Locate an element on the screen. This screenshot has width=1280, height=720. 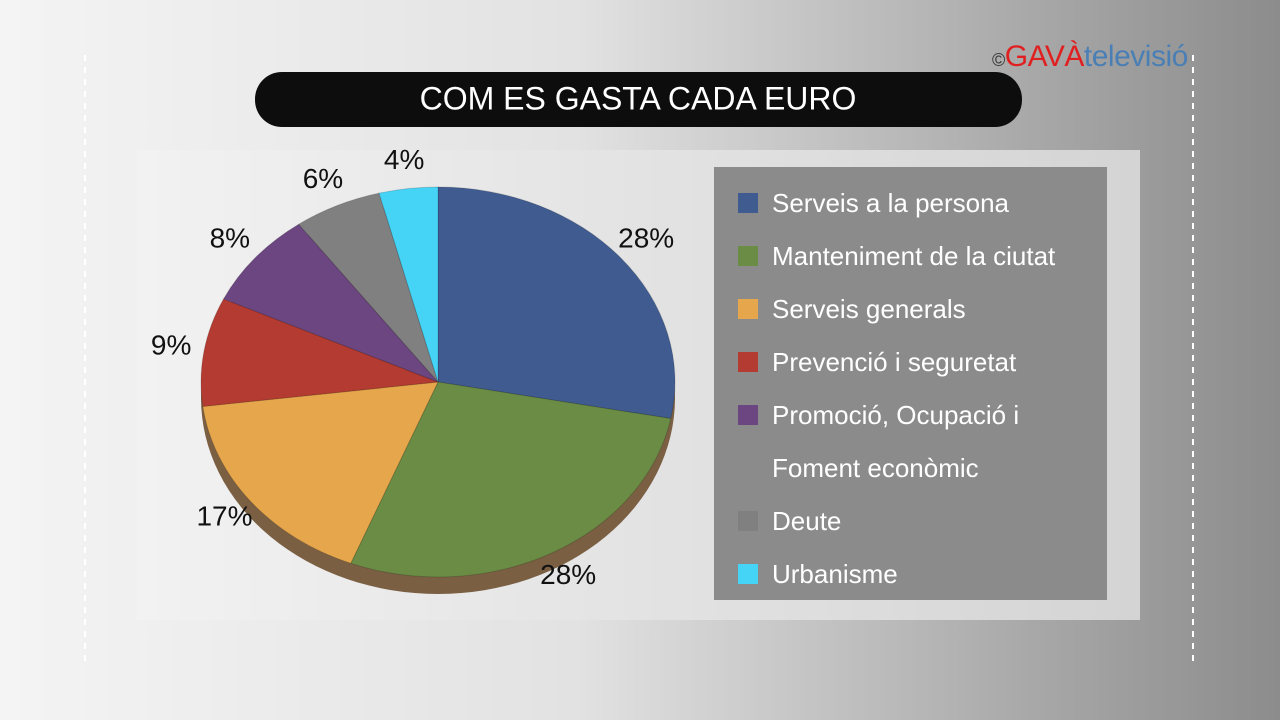
legend-label: Manteniment de la ciutat is located at coordinates (914, 256).